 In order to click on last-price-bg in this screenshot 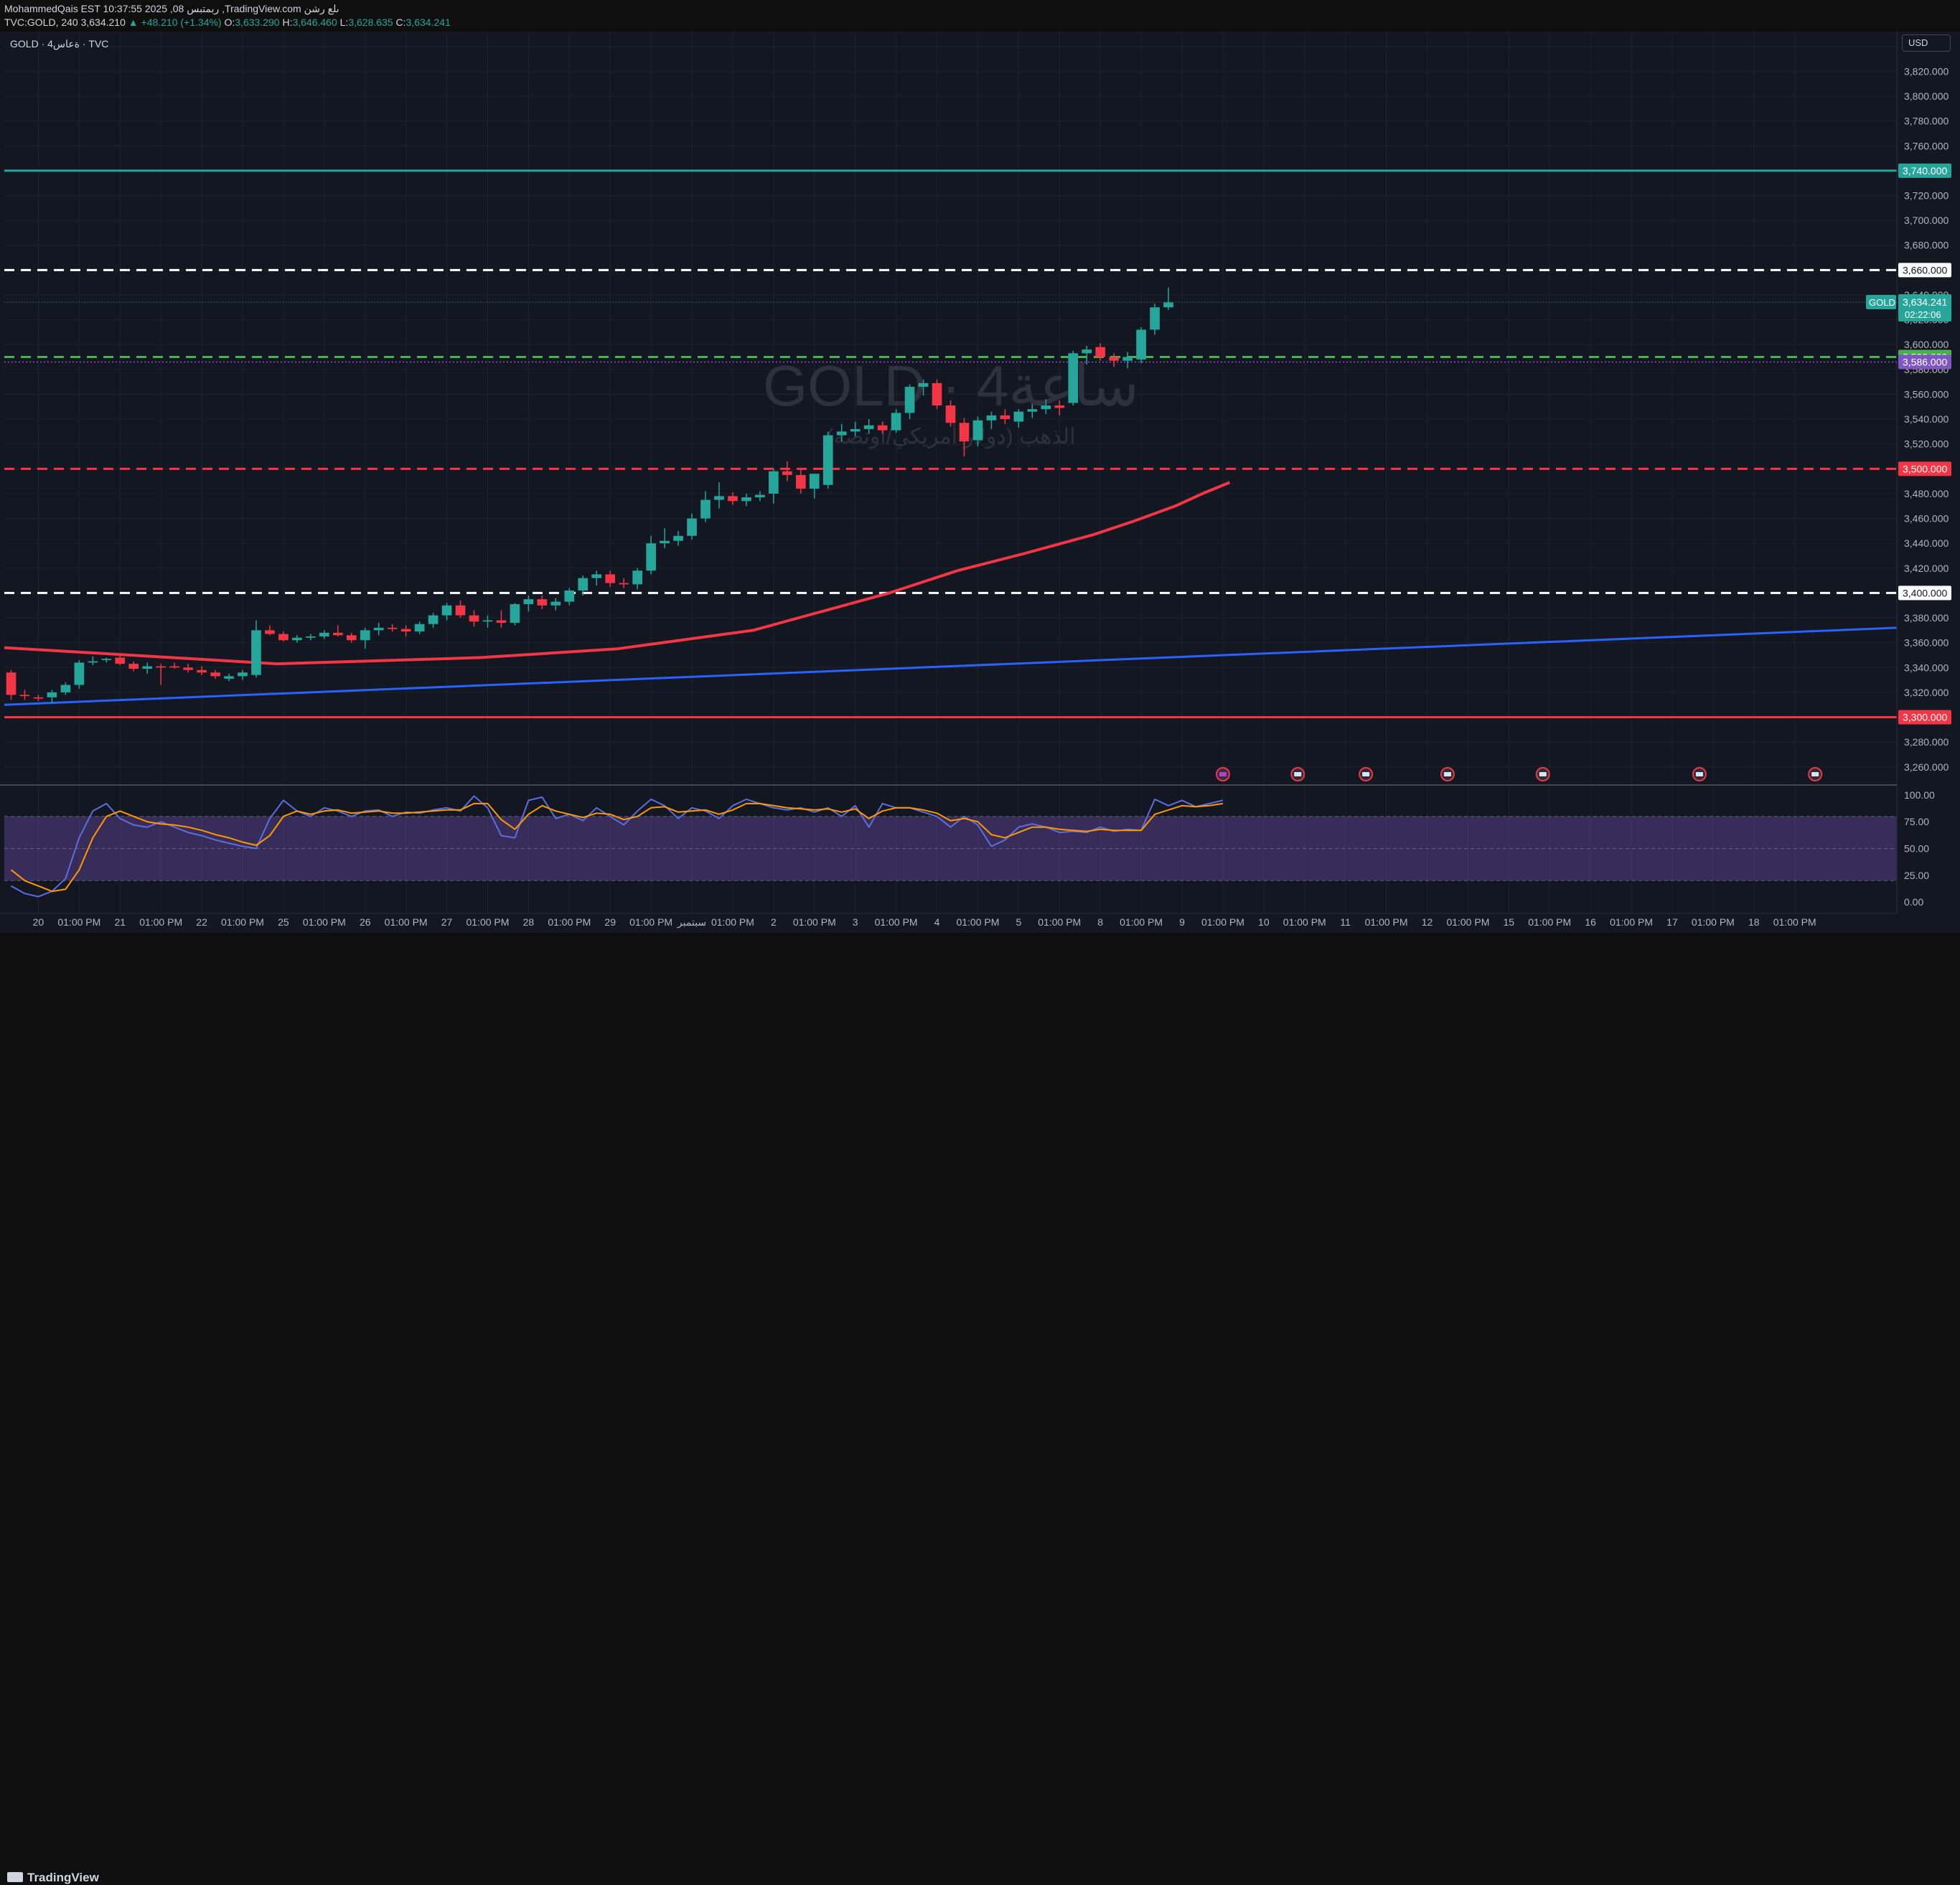, I will do `click(1924, 307)`.